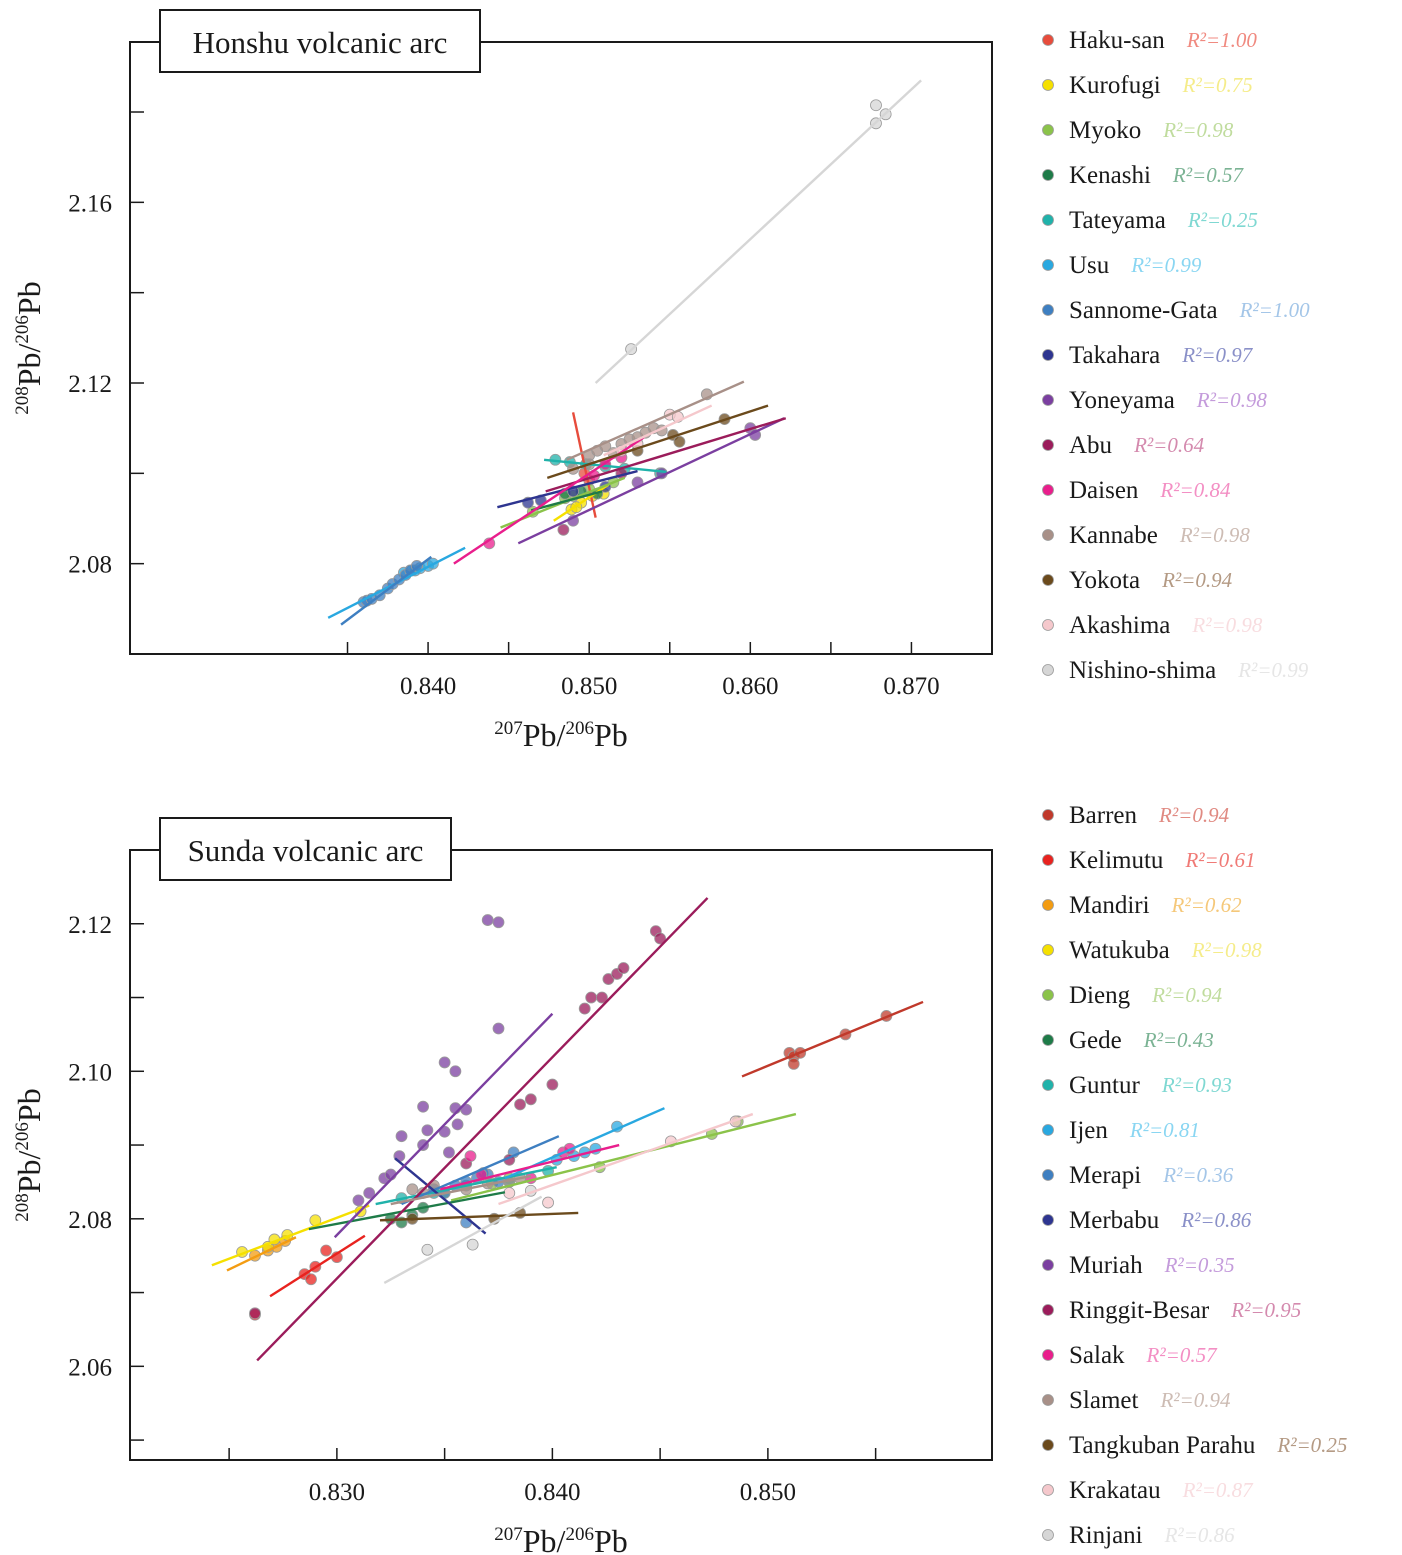 The image size is (1402, 1555). Describe the element at coordinates (1162, 1445) in the screenshot. I see `legend-label: Tangkuban Parahu` at that location.